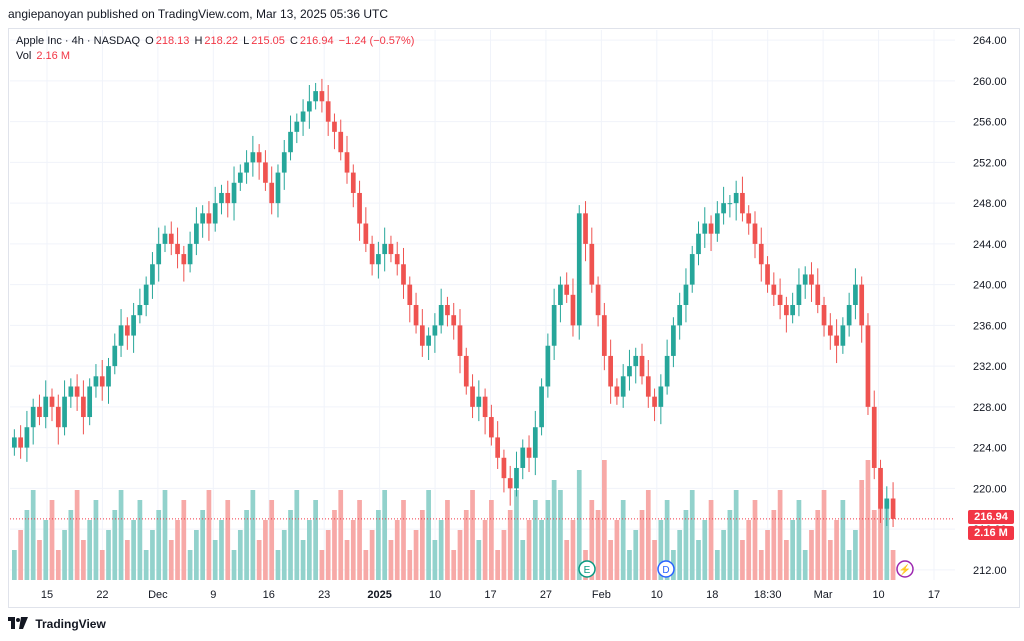  What do you see at coordinates (546, 595) in the screenshot?
I see `x-tick-label: 27` at bounding box center [546, 595].